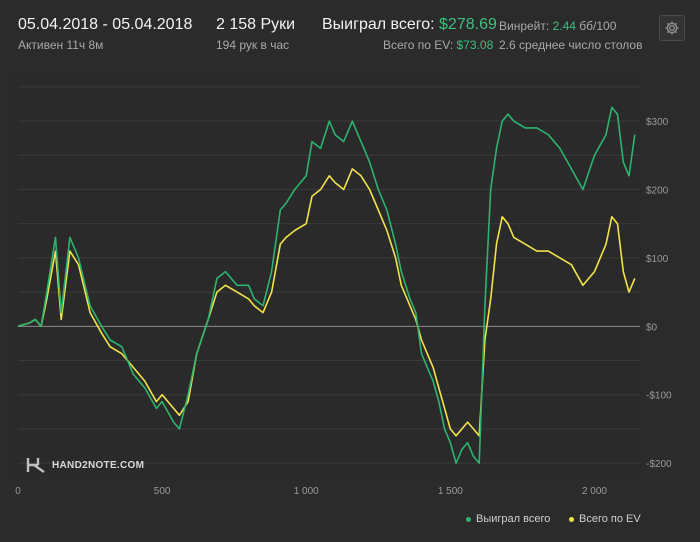 This screenshot has height=542, width=700. What do you see at coordinates (657, 259) in the screenshot?
I see `y-tick-label: $100` at bounding box center [657, 259].